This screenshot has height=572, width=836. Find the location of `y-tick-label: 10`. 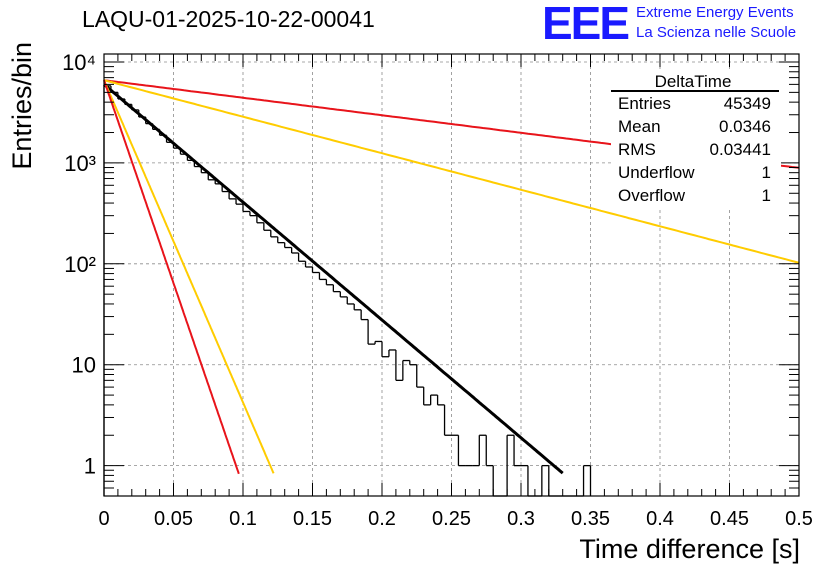

y-tick-label: 10 is located at coordinates (84, 365).